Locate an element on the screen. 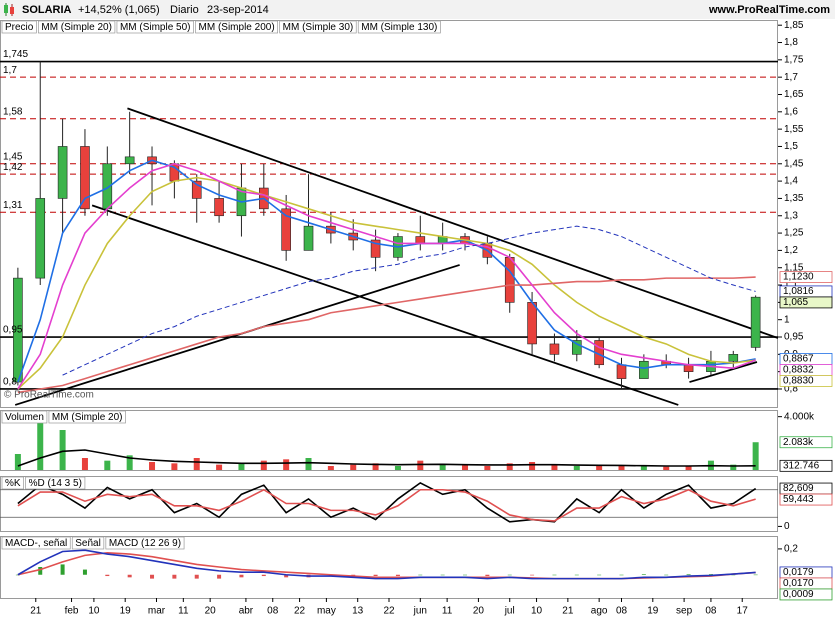  x-tick-label: 10 is located at coordinates (94, 611).